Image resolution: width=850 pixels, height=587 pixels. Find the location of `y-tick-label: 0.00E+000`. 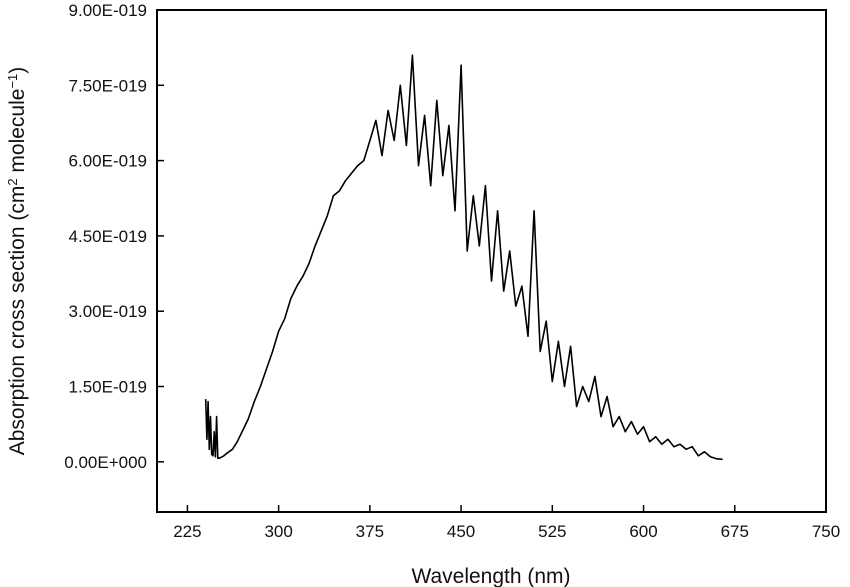

y-tick-label: 0.00E+000 is located at coordinates (105, 462).